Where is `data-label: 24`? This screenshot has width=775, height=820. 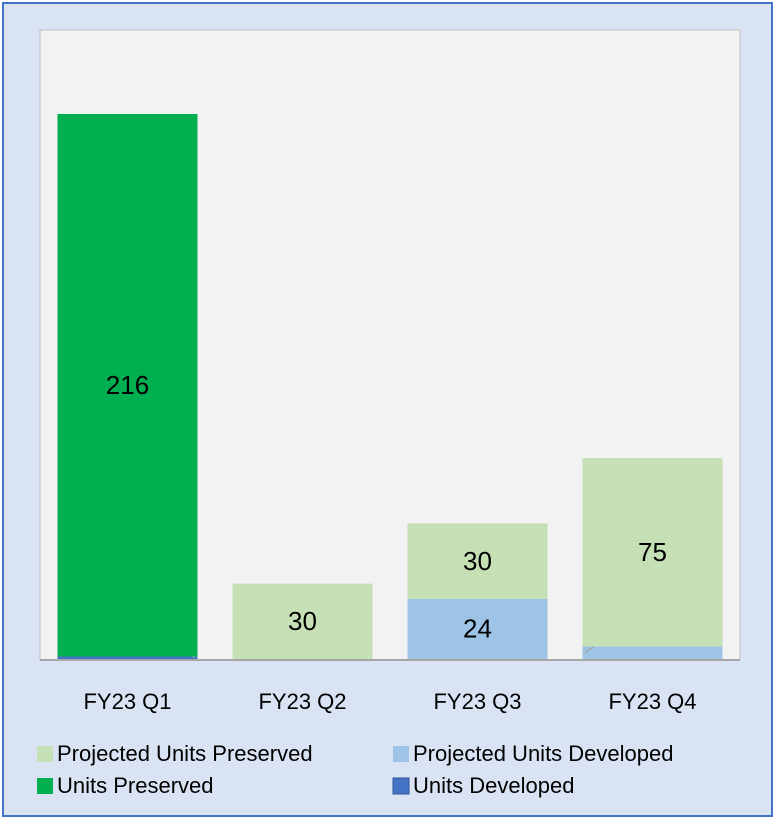 data-label: 24 is located at coordinates (477, 629).